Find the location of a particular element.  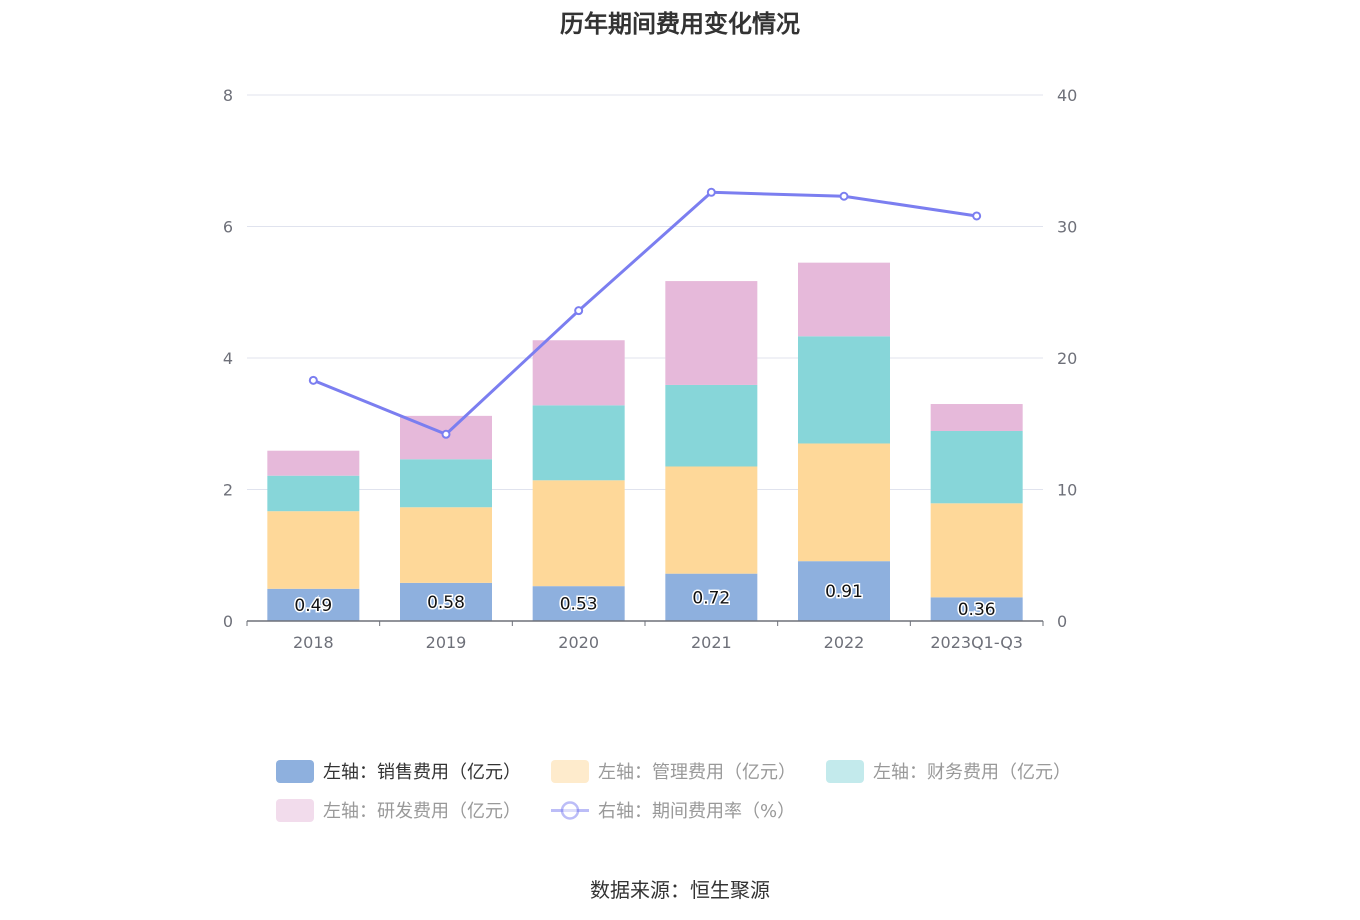

bar-data-label: 0.72 is located at coordinates (711, 598).